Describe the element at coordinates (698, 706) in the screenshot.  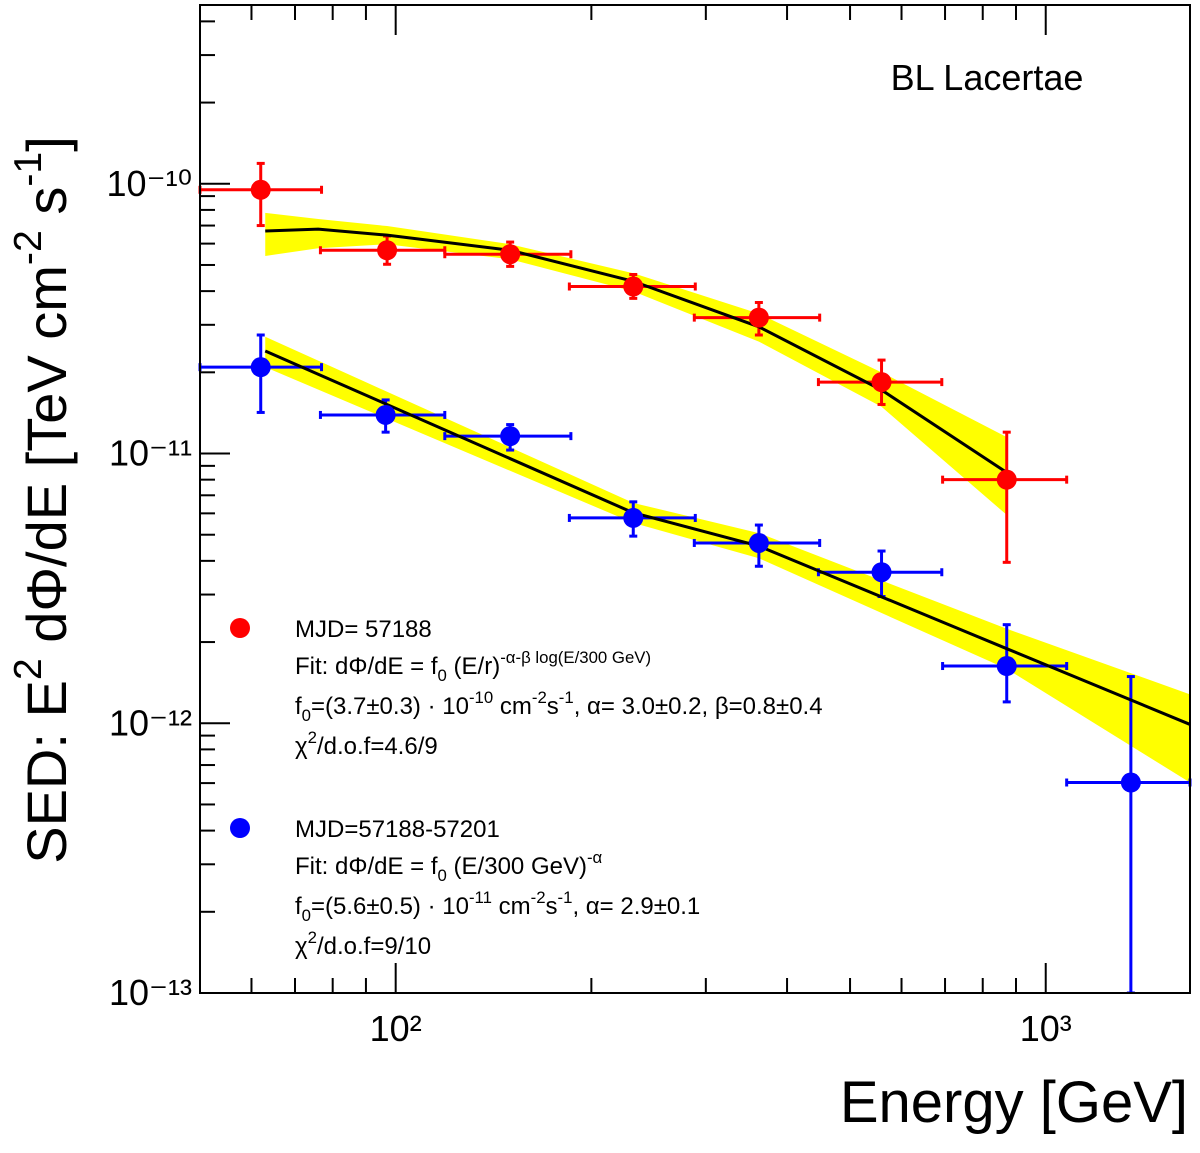
I see `text-segment: , α= 3.0±0.2, β=0.8±0.4` at that location.